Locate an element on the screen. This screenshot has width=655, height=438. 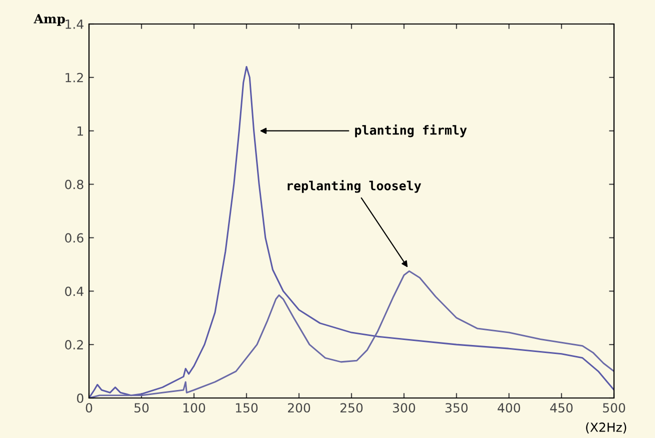
annotation: replanting loosely is located at coordinates (355, 186).